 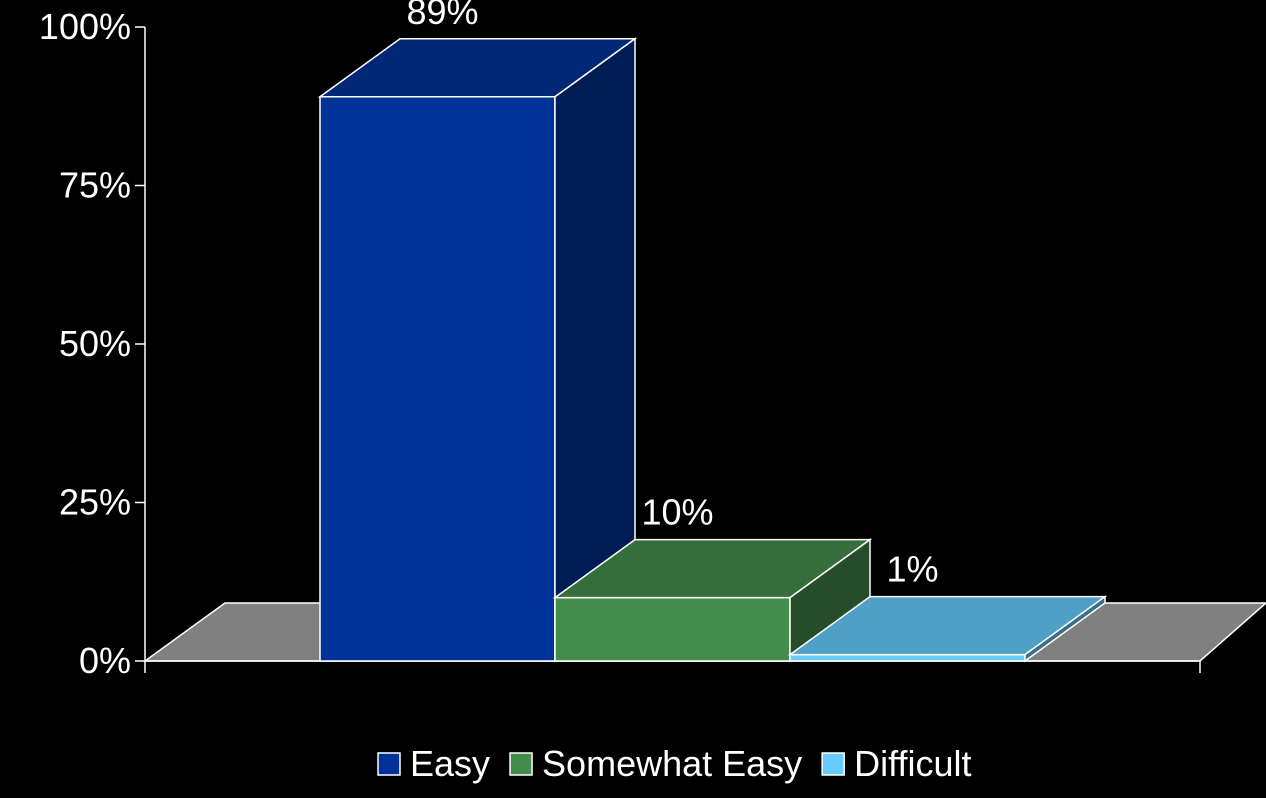 What do you see at coordinates (672, 763) in the screenshot?
I see `legend-label: Somewhat Easy` at bounding box center [672, 763].